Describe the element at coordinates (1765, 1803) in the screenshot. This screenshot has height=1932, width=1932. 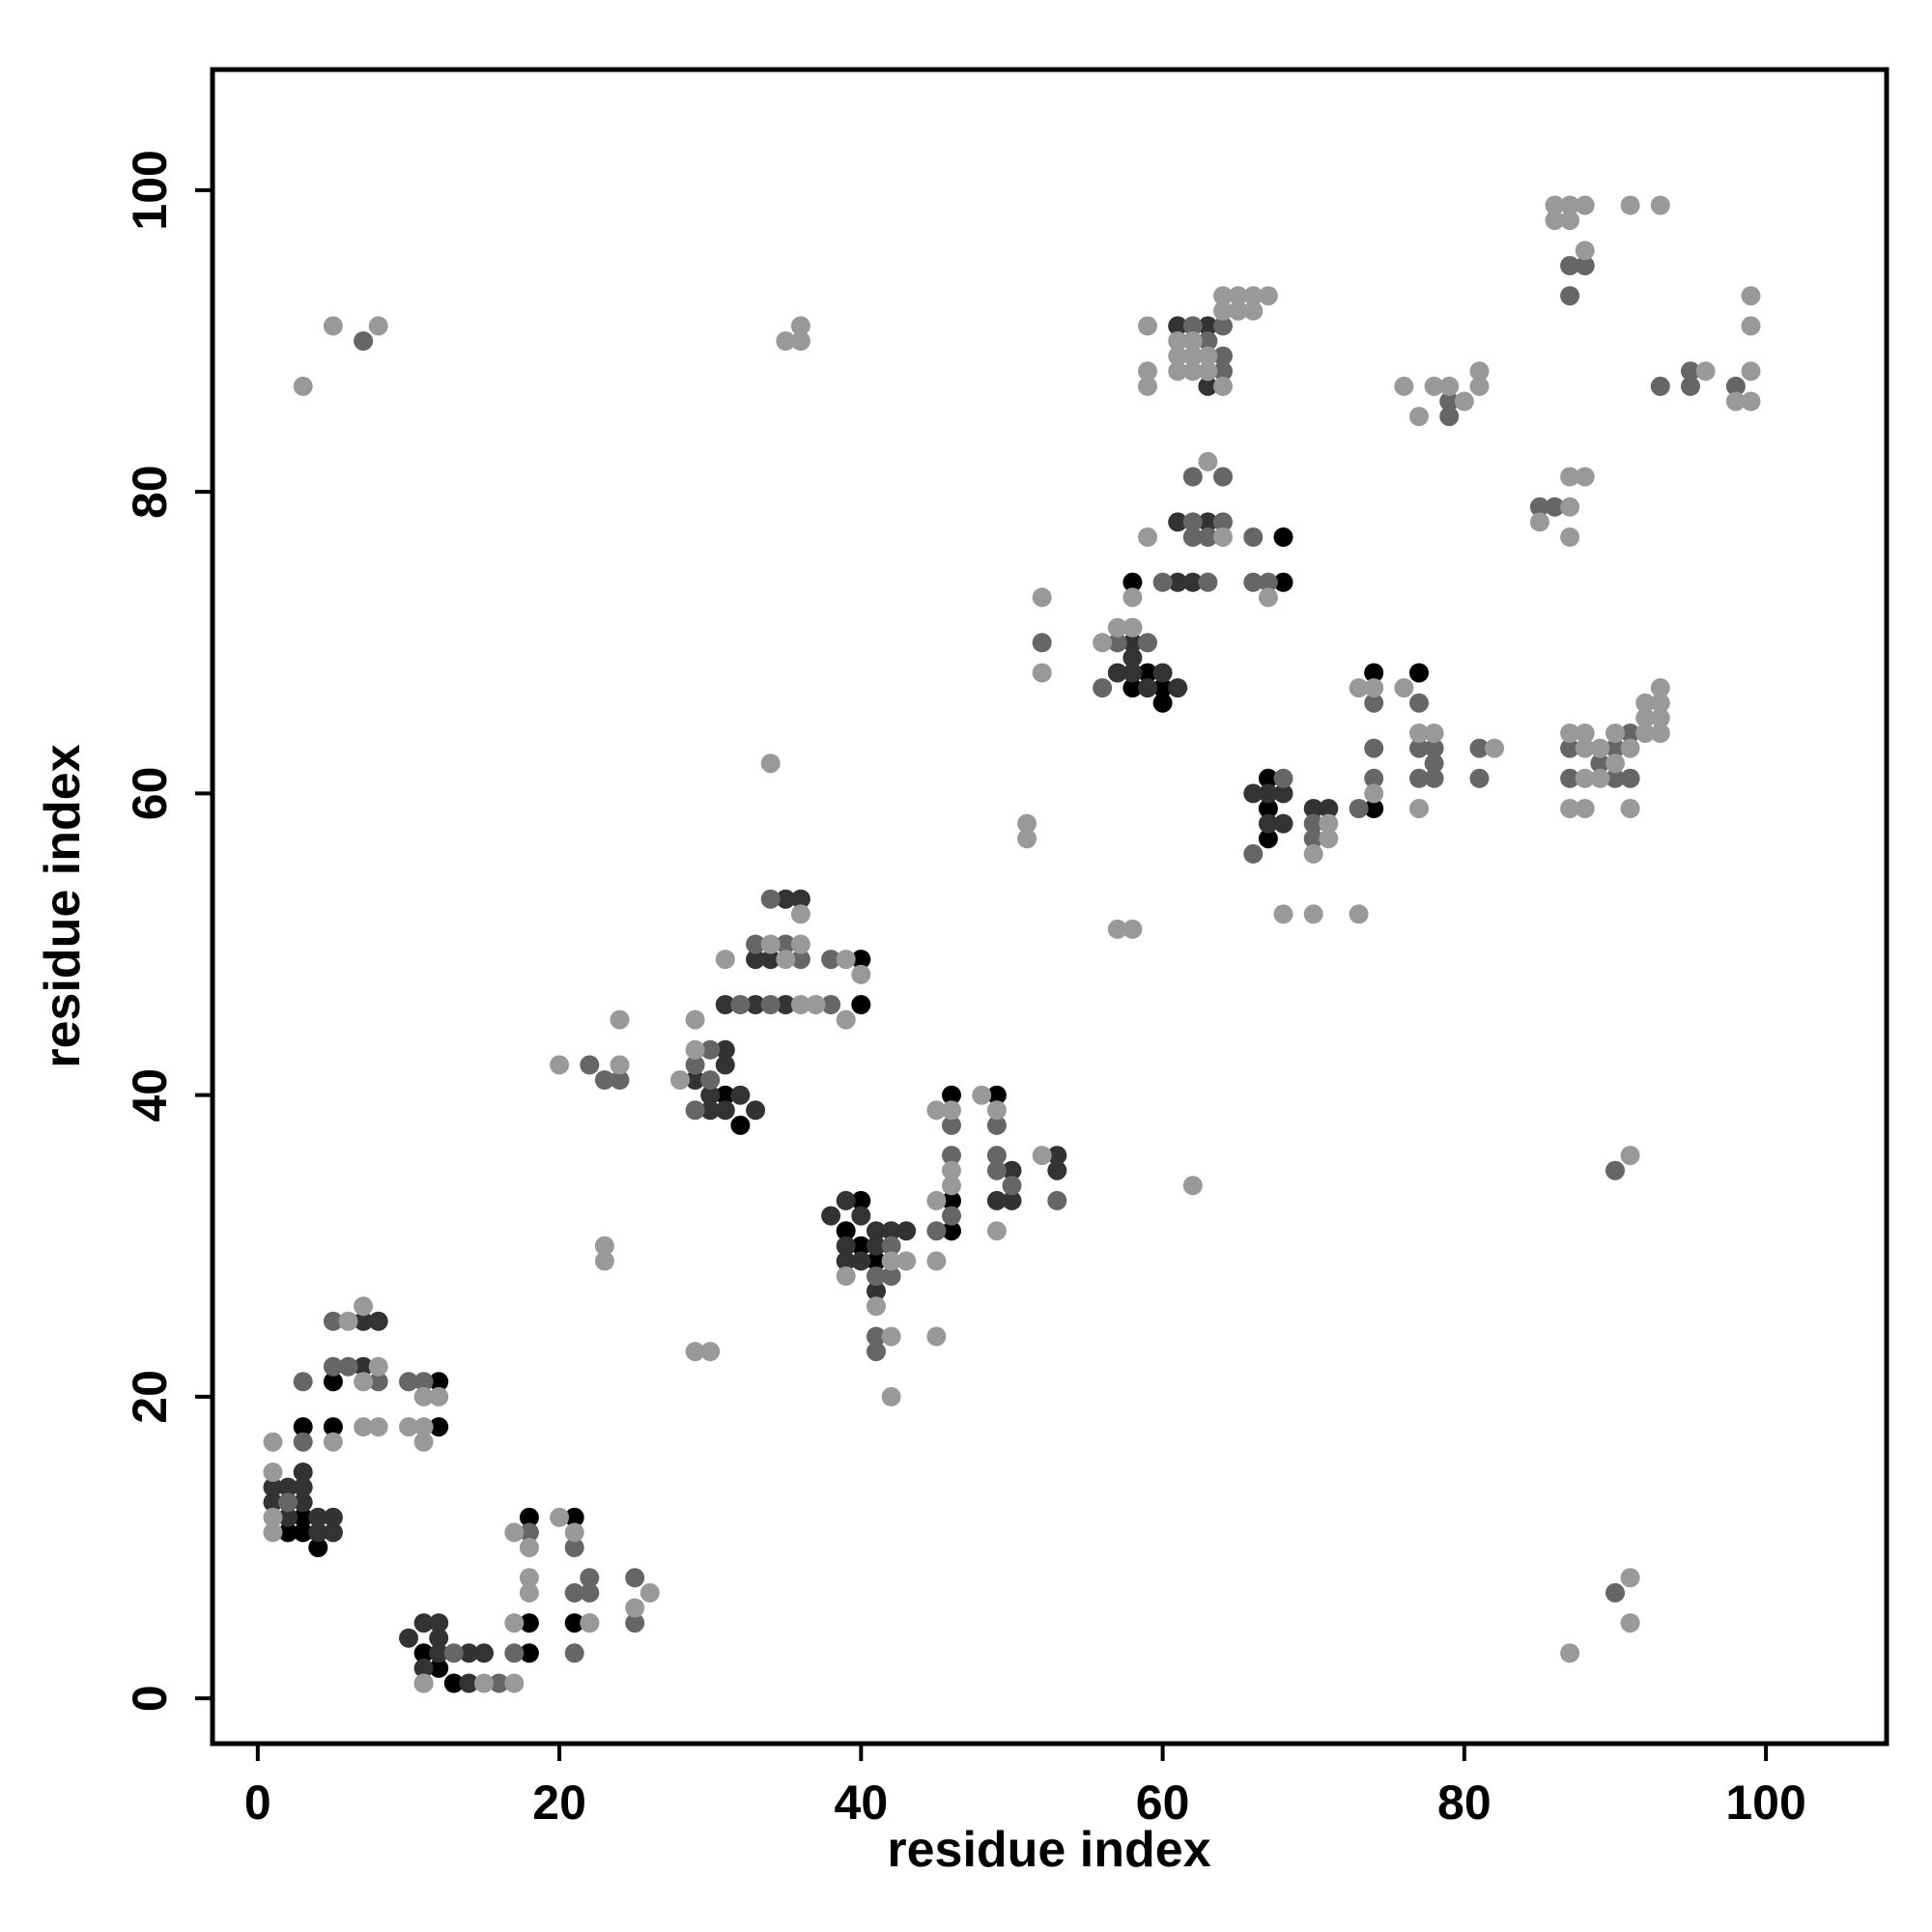
I see `x-tick-label: 100` at that location.